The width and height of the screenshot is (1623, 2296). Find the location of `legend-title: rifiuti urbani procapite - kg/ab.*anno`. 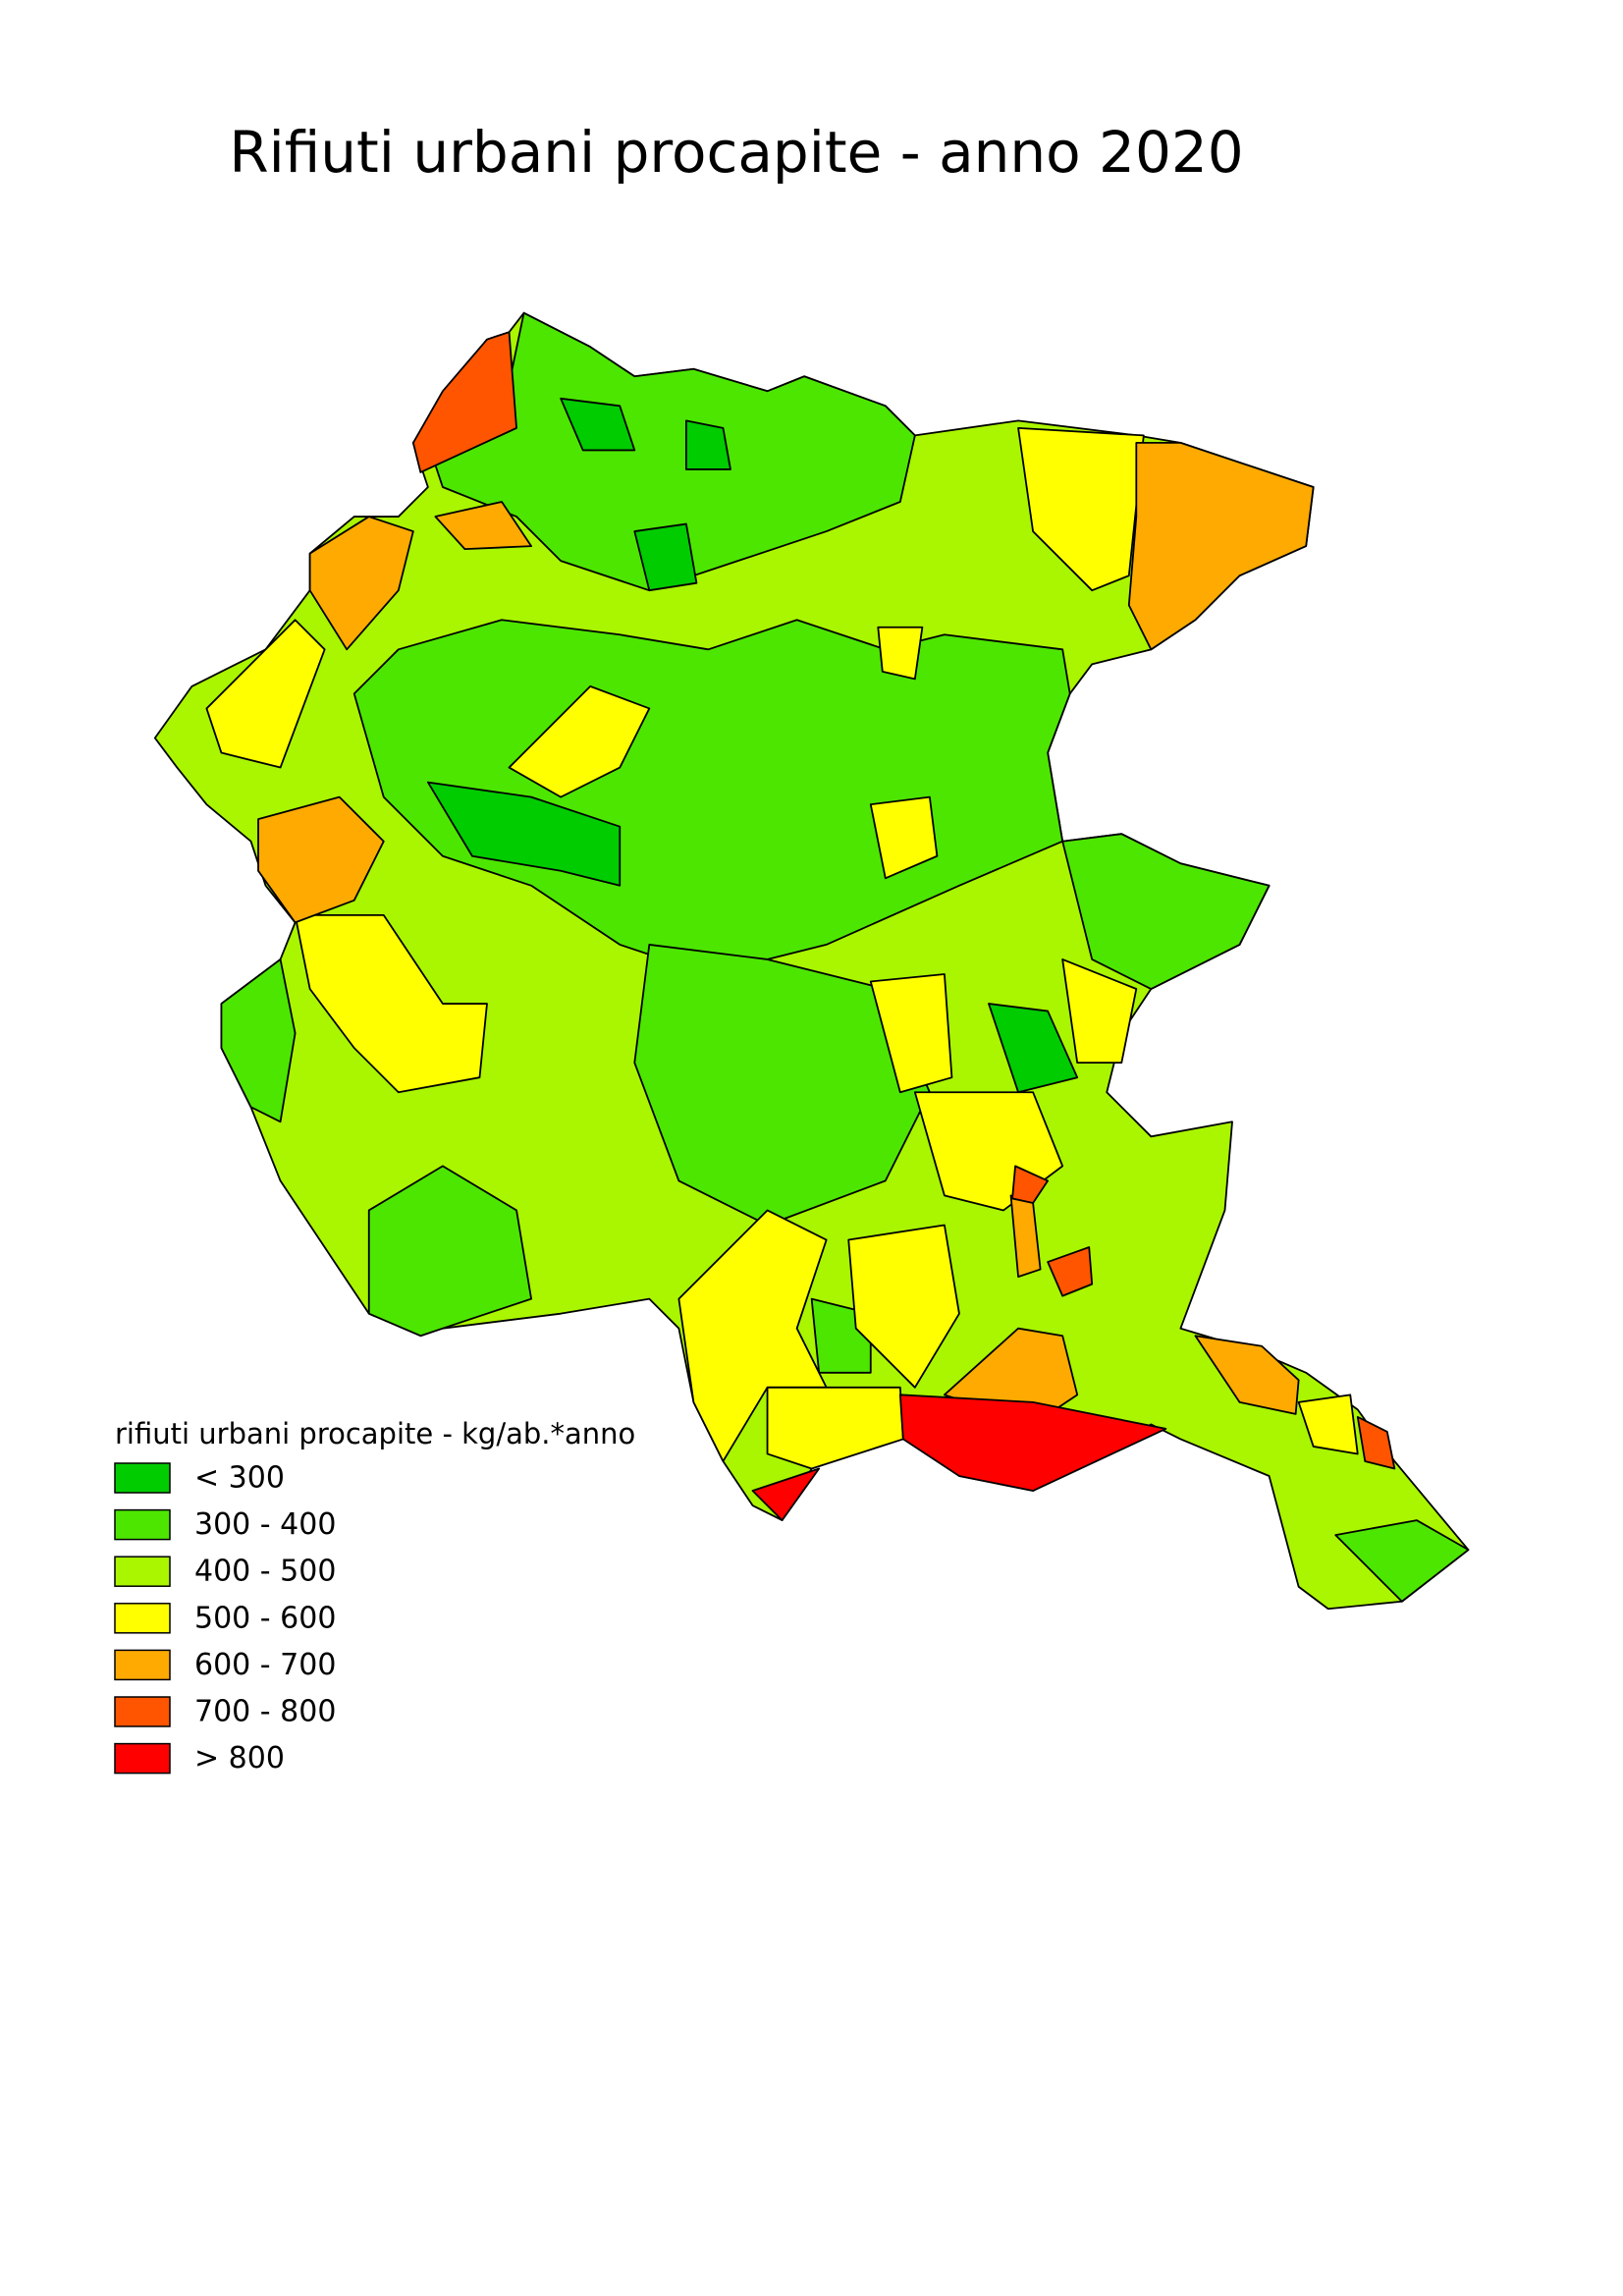

legend-title: rifiuti urbani procapite - kg/ab.*anno is located at coordinates (375, 1433).